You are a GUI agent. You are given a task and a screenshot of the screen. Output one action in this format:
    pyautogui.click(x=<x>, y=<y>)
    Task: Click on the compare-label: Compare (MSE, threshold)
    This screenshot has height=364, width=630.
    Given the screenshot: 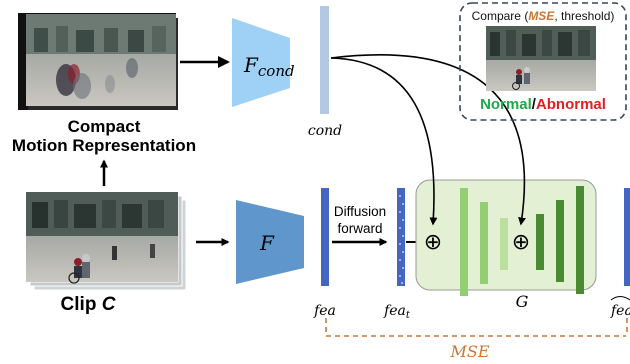 What is the action you would take?
    pyautogui.click(x=543, y=16)
    